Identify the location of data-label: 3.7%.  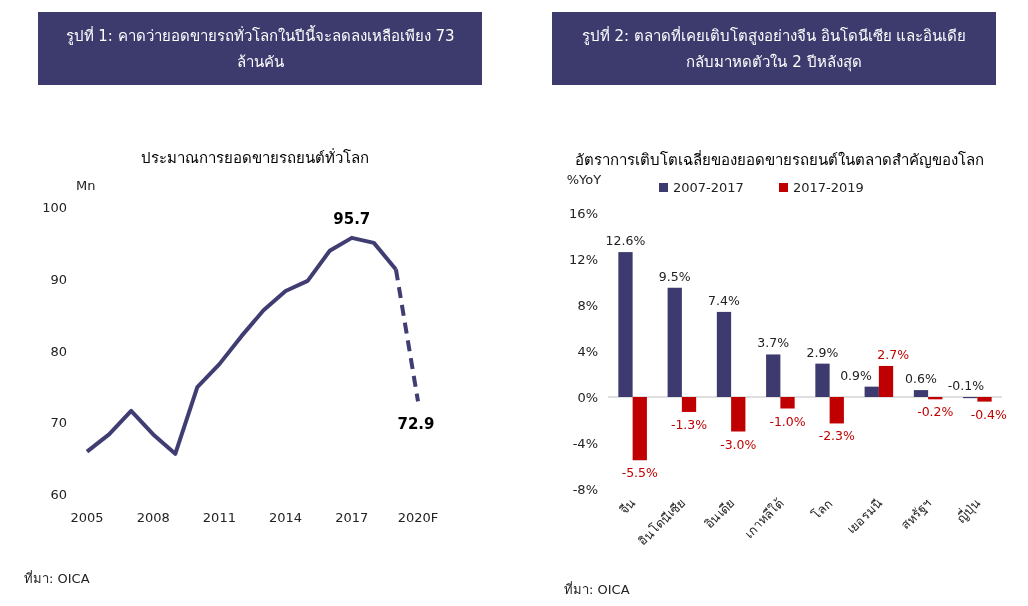
(773, 343).